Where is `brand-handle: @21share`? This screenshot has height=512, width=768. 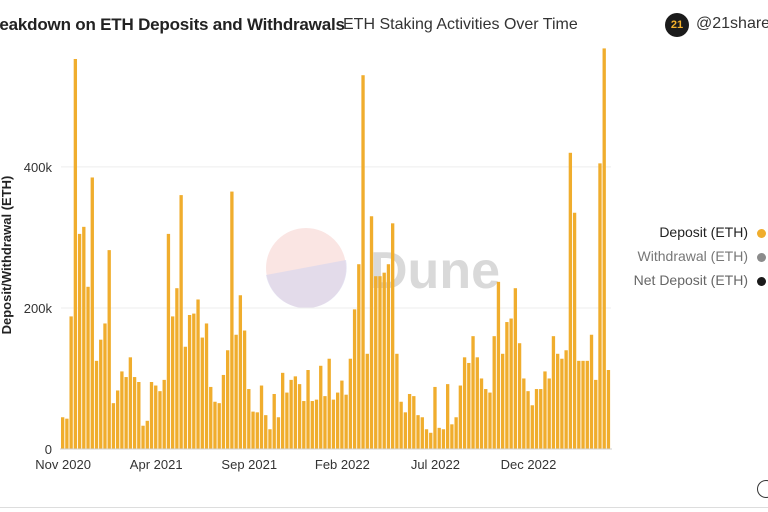
brand-handle: @21share is located at coordinates (732, 23).